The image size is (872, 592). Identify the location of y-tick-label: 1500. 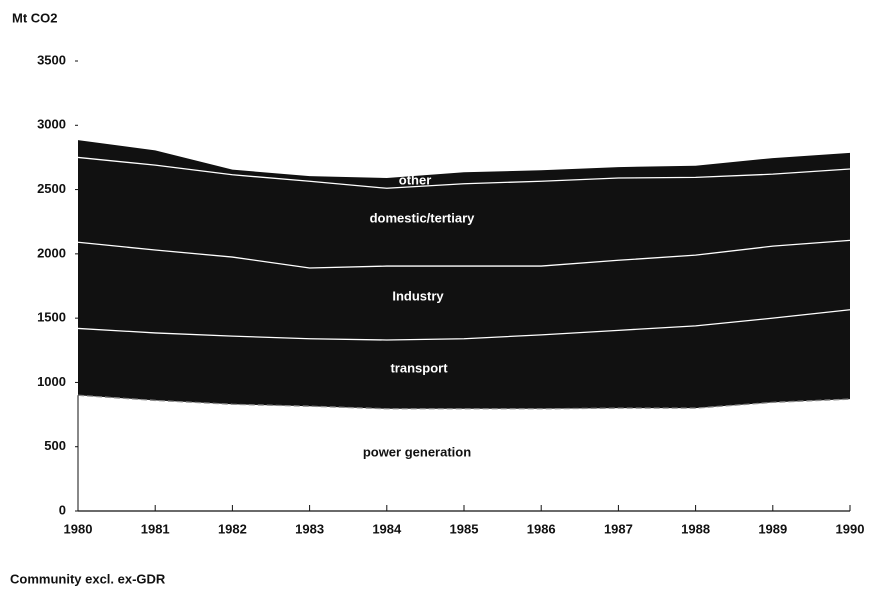
(51, 317).